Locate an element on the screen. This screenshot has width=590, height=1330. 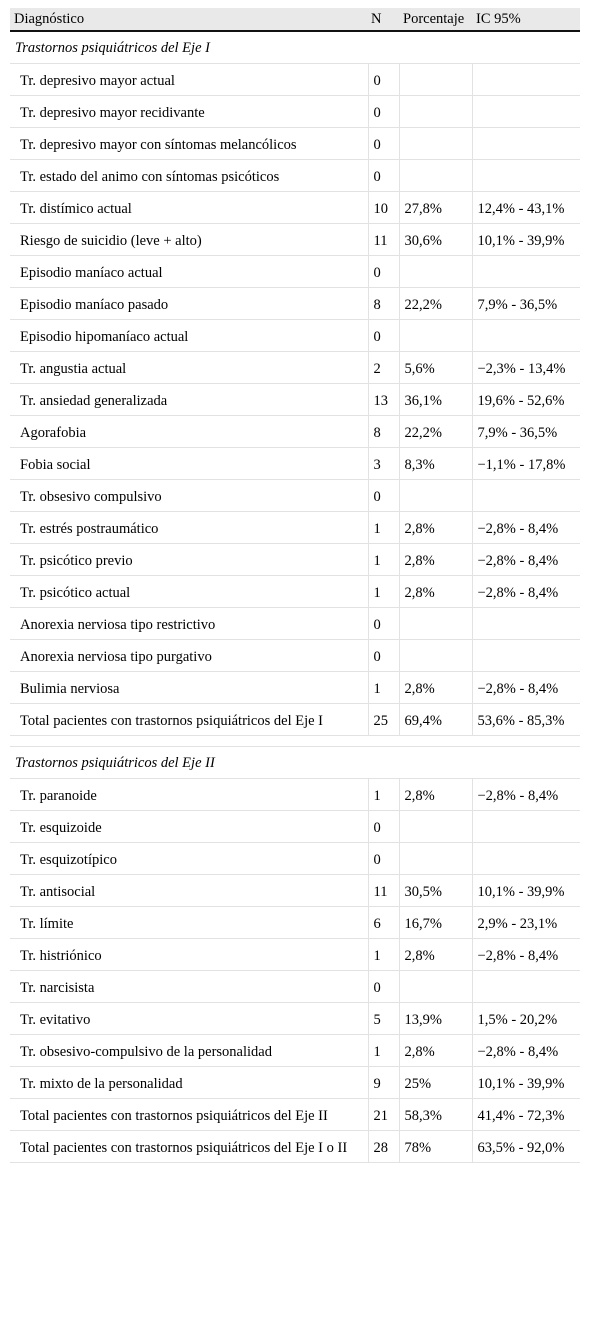
cell-ic: 19,6% - 52,6% is located at coordinates (525, 399).